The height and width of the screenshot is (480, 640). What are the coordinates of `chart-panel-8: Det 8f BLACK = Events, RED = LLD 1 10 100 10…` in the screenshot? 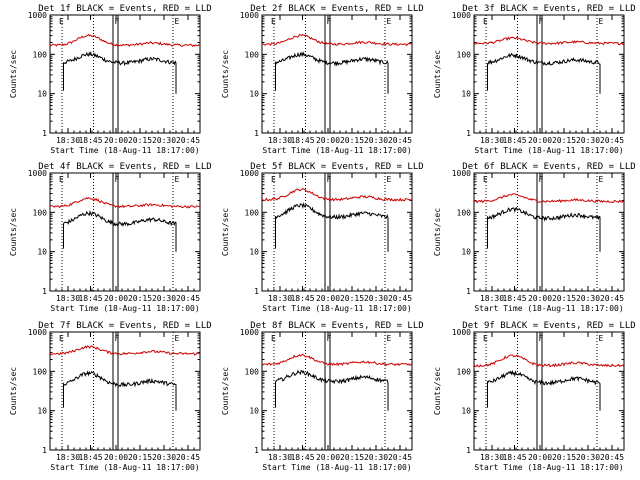 It's located at (322, 396).